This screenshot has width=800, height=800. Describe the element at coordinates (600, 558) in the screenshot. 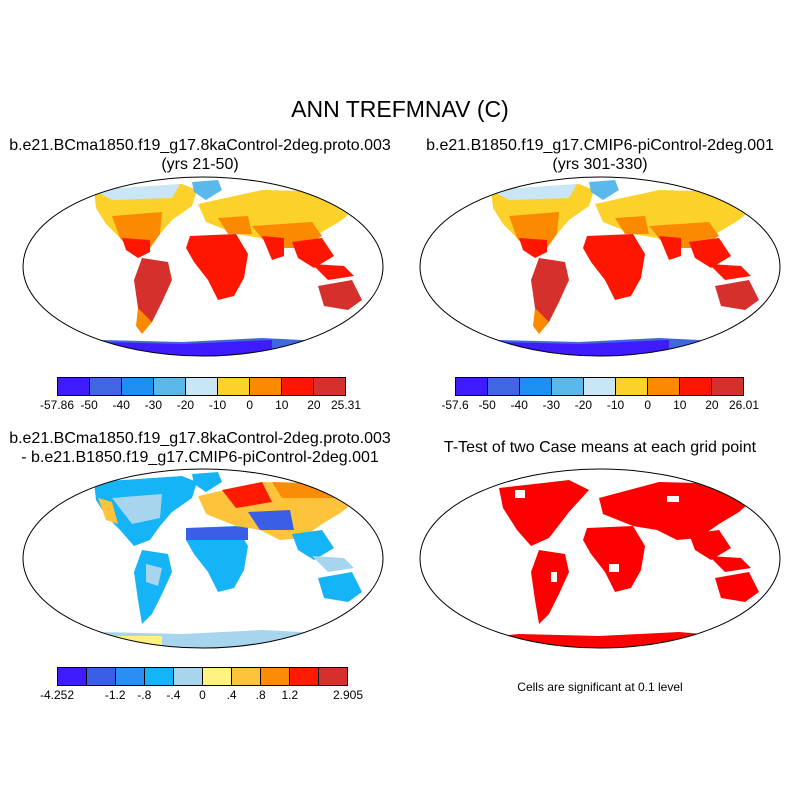

I see `ttest-map` at that location.